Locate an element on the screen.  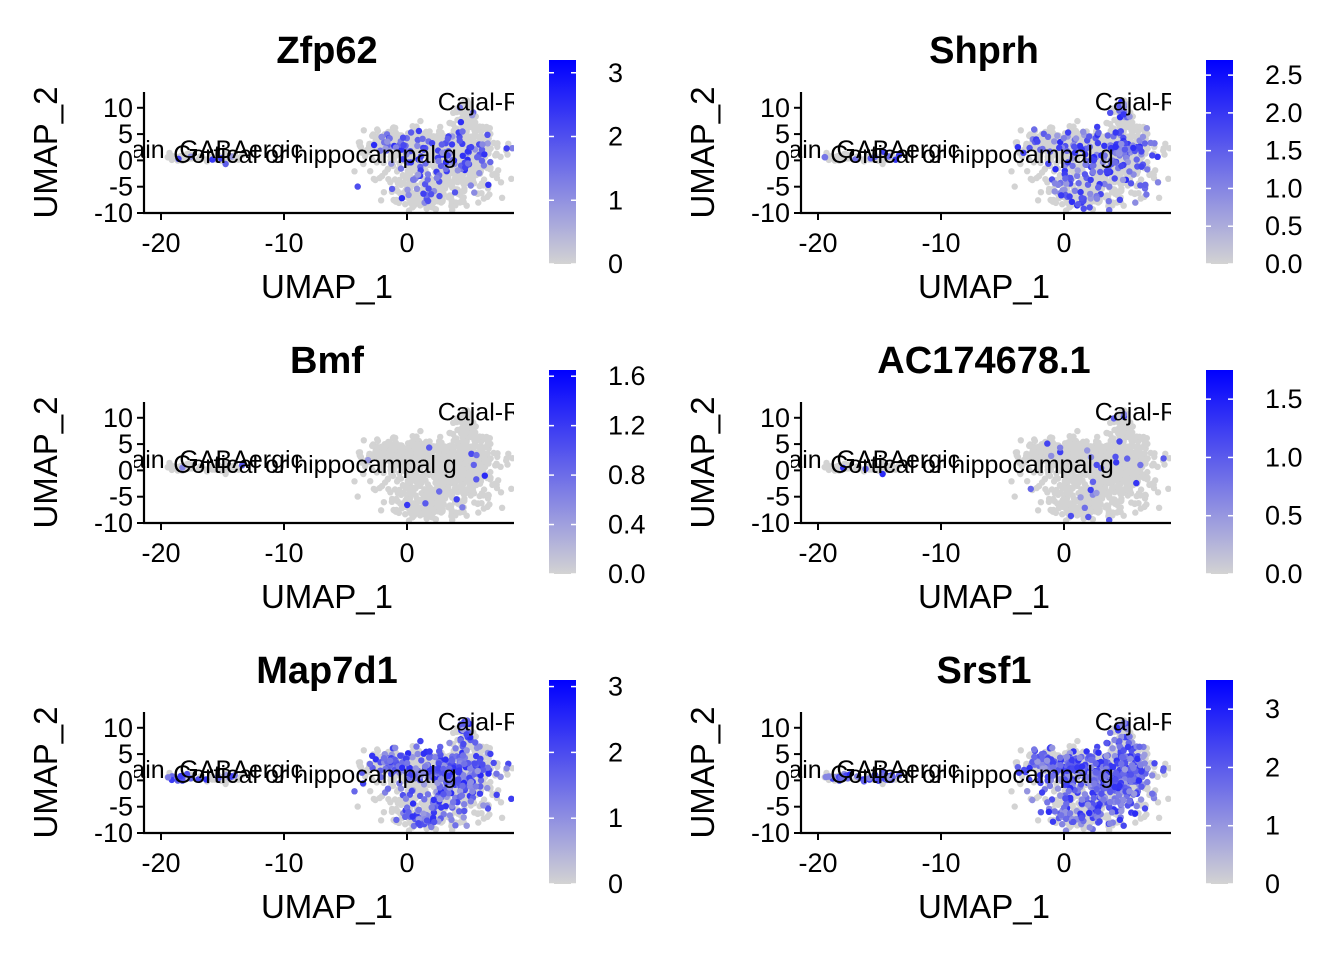
cluster-label: Cortical or hippocampal g is located at coordinates (314, 155).